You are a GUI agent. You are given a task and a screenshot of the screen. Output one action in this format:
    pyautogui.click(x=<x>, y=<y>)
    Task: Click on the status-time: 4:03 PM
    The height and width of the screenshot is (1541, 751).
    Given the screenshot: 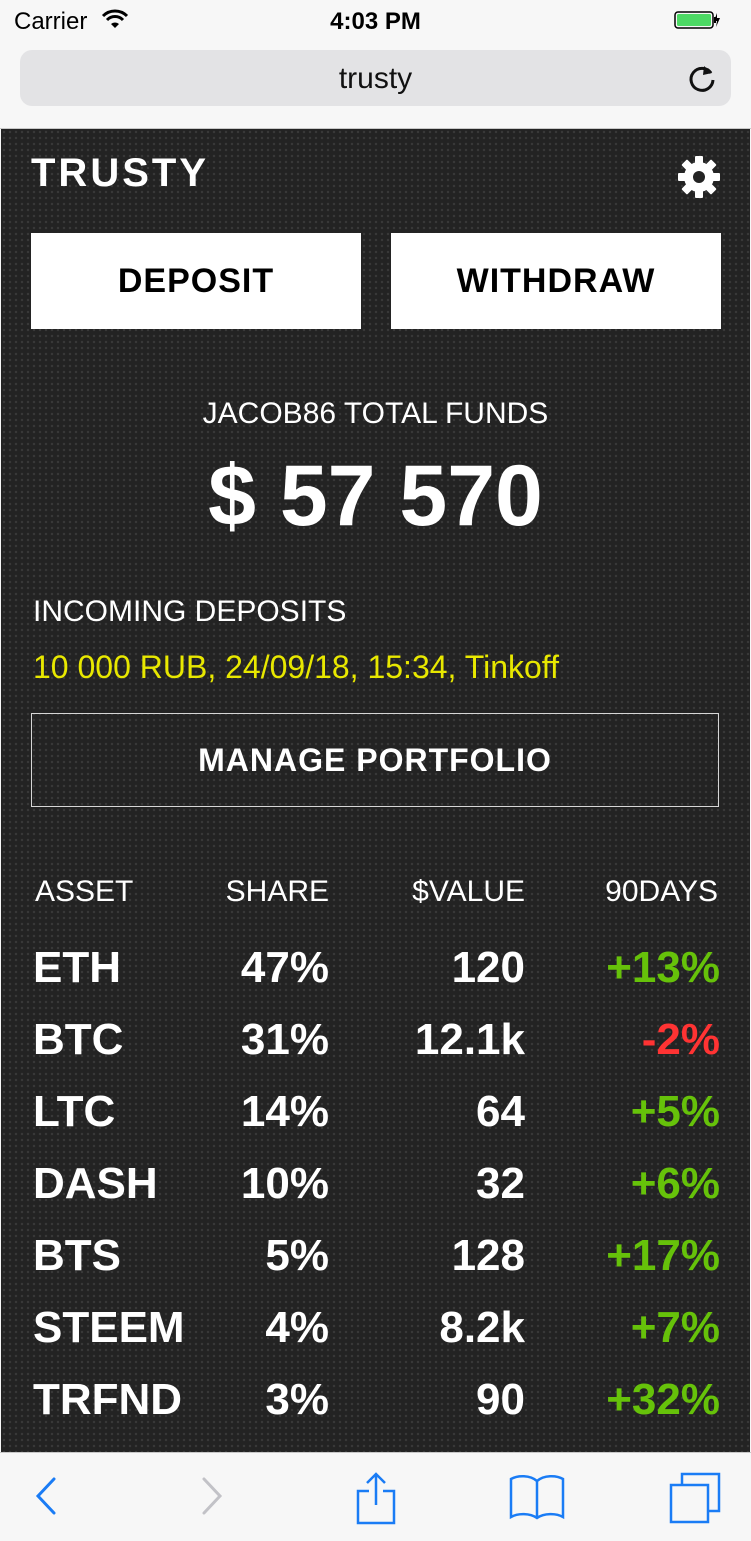 What is the action you would take?
    pyautogui.click(x=375, y=21)
    